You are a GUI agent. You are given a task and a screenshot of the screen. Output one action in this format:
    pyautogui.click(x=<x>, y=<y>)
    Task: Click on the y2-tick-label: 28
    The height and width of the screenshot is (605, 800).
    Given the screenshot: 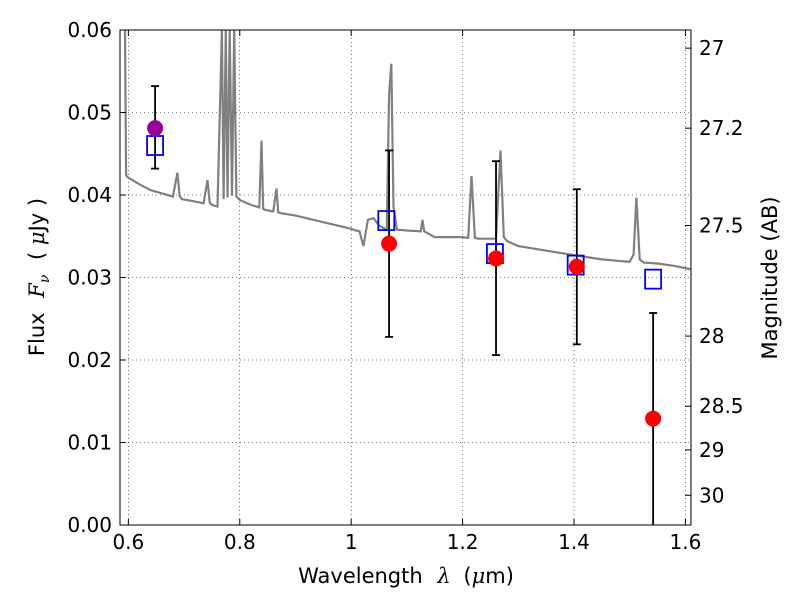 What is the action you would take?
    pyautogui.click(x=711, y=336)
    